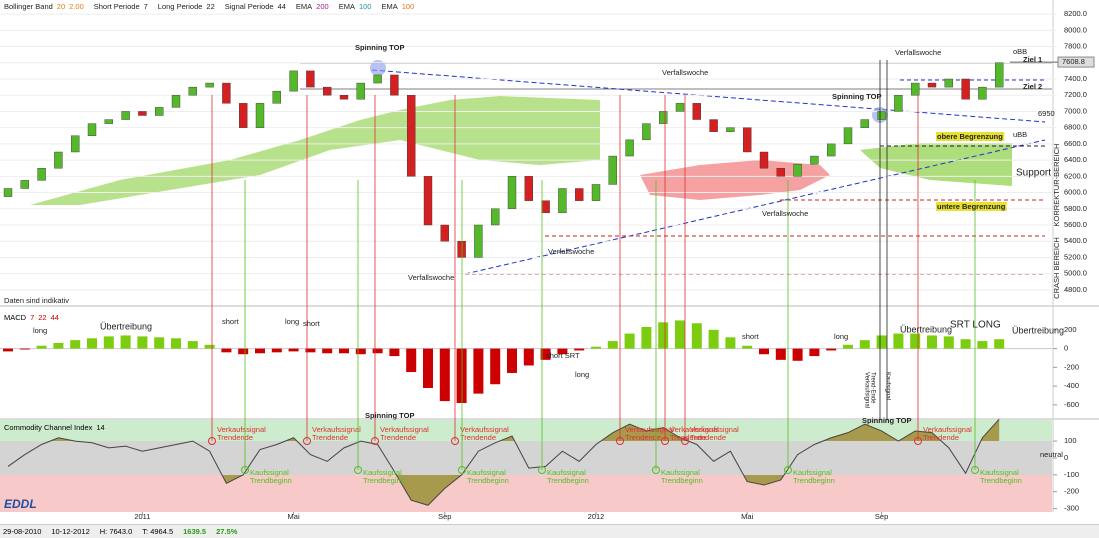 This screenshot has height=538, width=1099. What do you see at coordinates (841, 336) in the screenshot?
I see `annotation: long` at bounding box center [841, 336].